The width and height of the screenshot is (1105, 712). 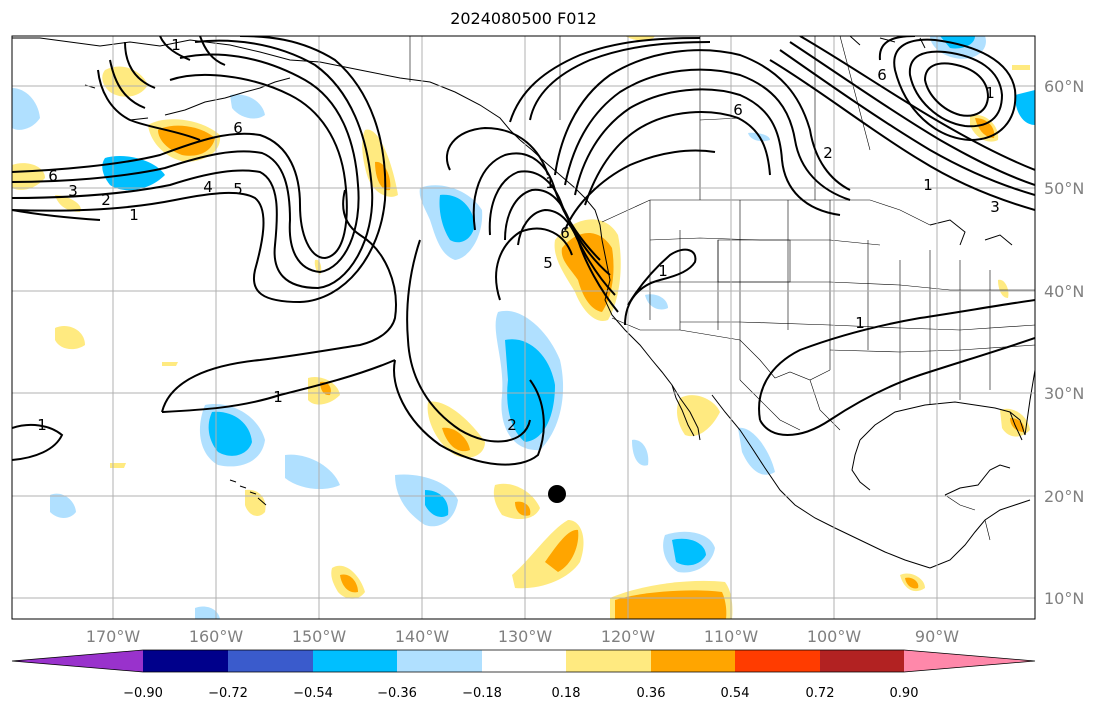 What do you see at coordinates (525, 636) in the screenshot?
I see `lon-tick-label: 130°W` at bounding box center [525, 636].